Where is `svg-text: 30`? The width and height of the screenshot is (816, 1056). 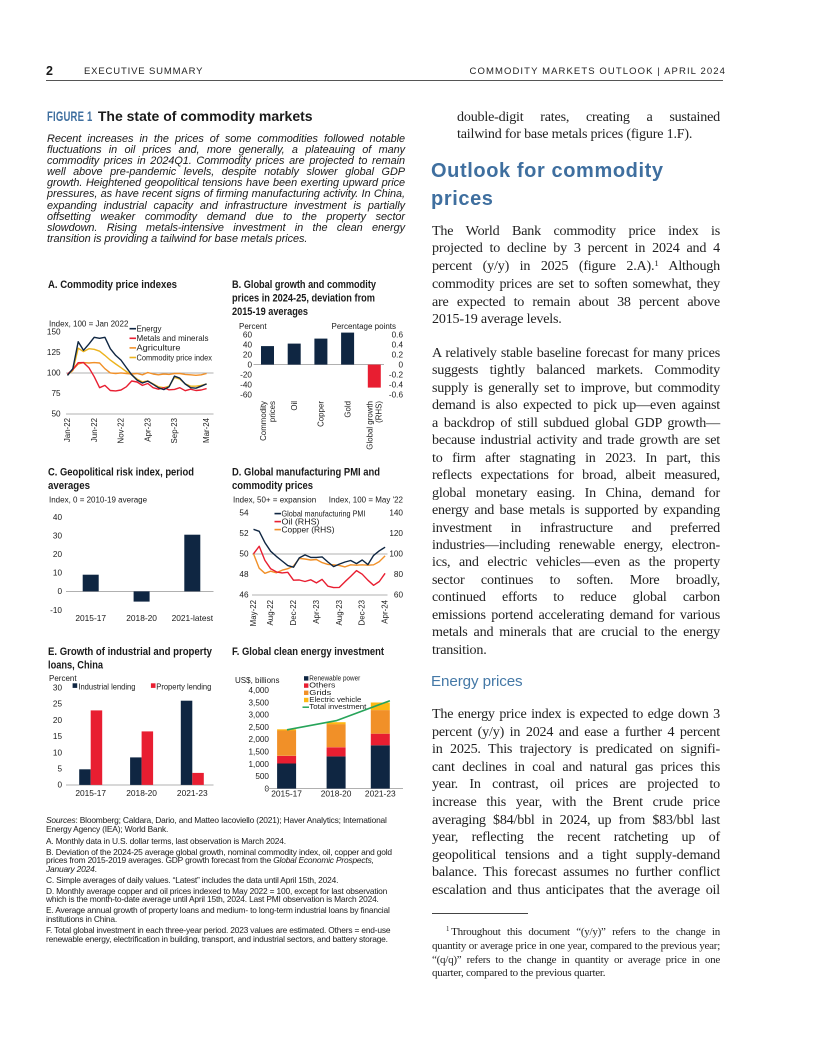 svg-text: 30 is located at coordinates (58, 688).